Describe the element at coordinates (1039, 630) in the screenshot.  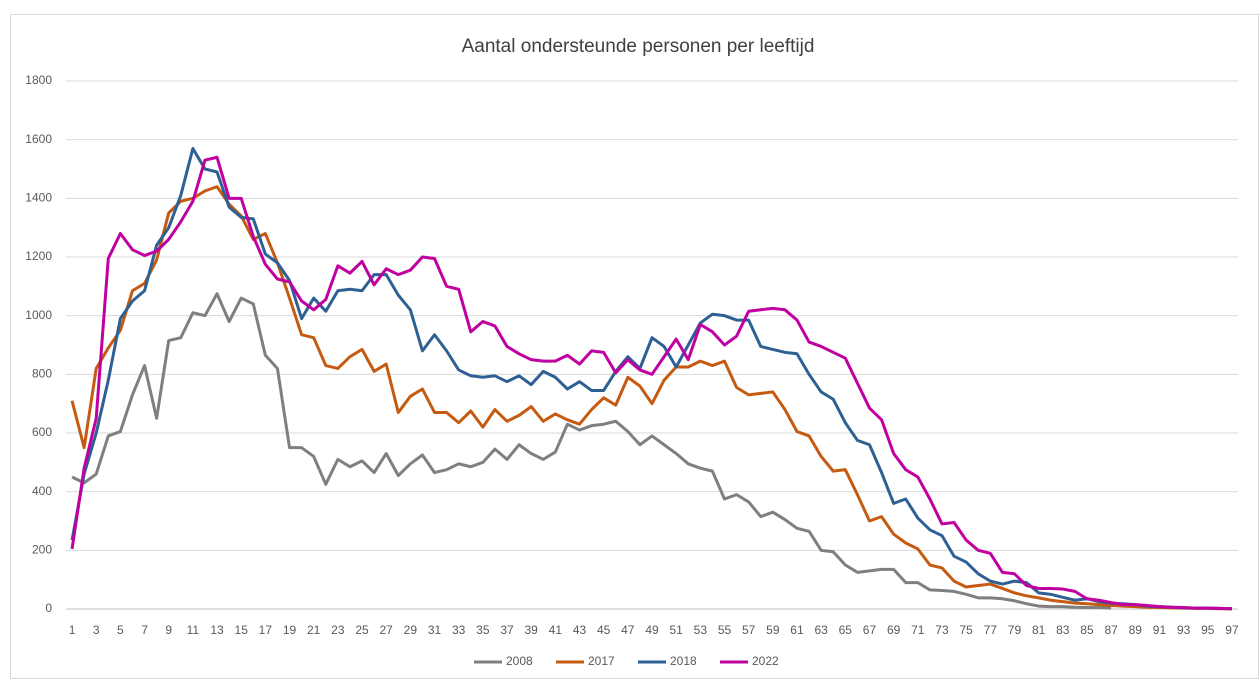
I see `x-tick-label: 81` at that location.